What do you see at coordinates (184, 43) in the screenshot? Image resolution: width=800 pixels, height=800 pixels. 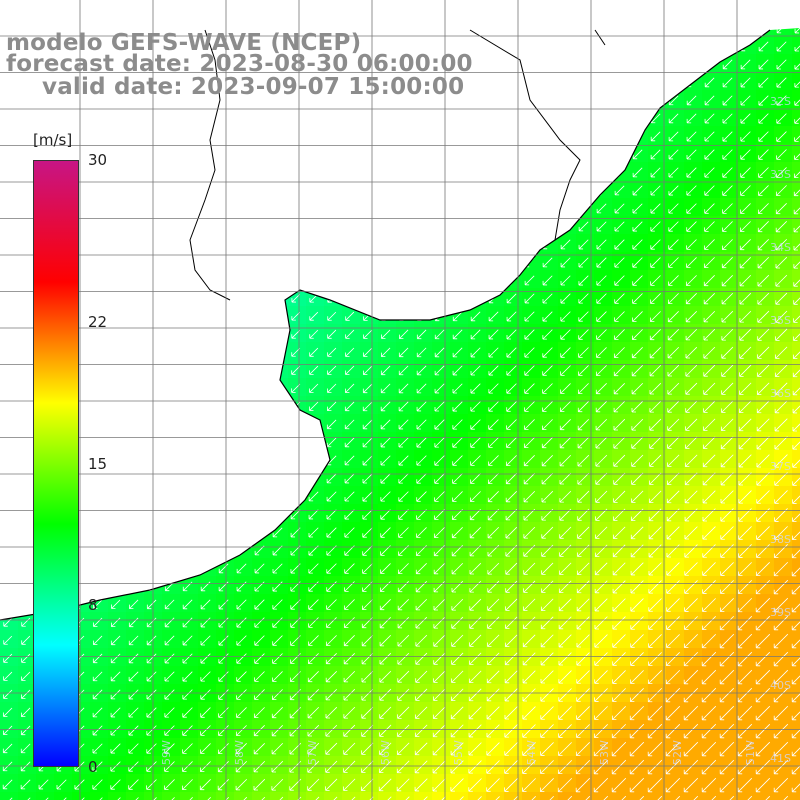 I see `title-model: modelo GEFS-WAVE (NCEP)` at bounding box center [184, 43].